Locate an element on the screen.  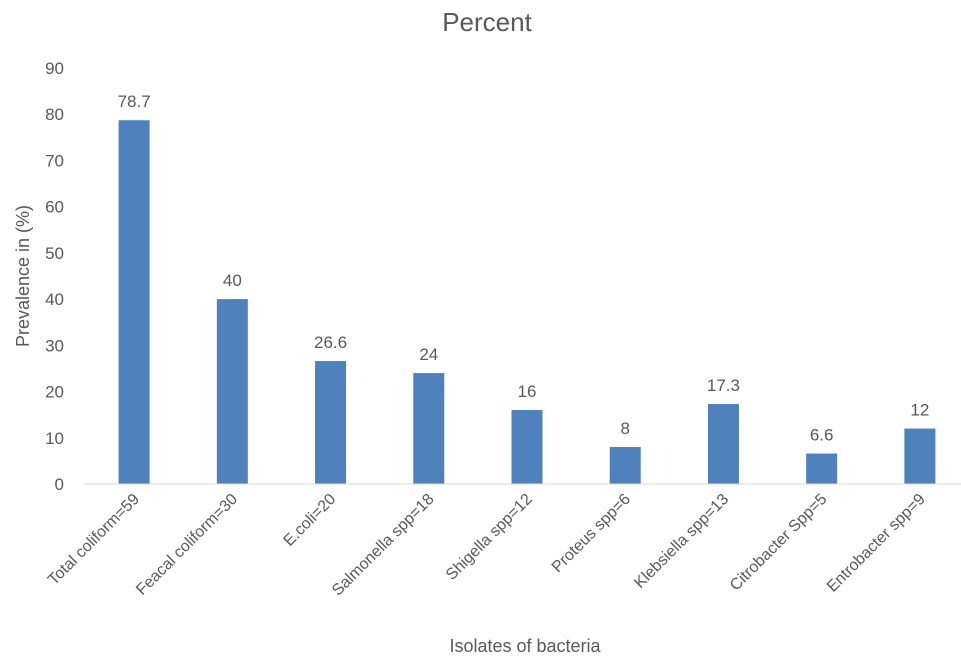
y-tick-label: 90 is located at coordinates (54, 68).